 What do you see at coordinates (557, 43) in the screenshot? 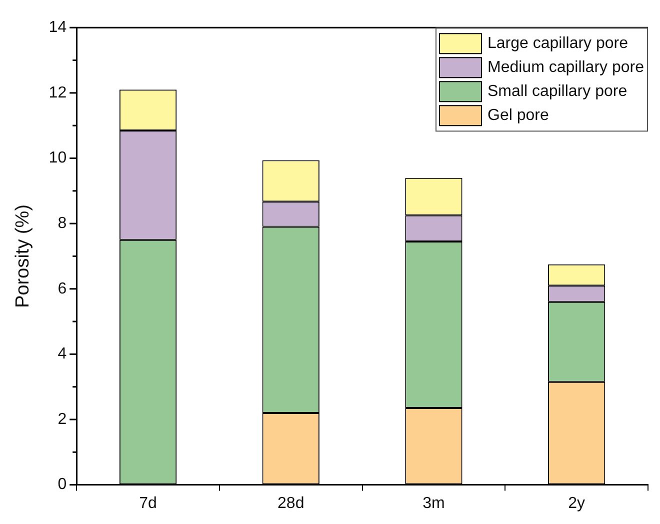
I see `legend-label: Large capillary pore` at bounding box center [557, 43].